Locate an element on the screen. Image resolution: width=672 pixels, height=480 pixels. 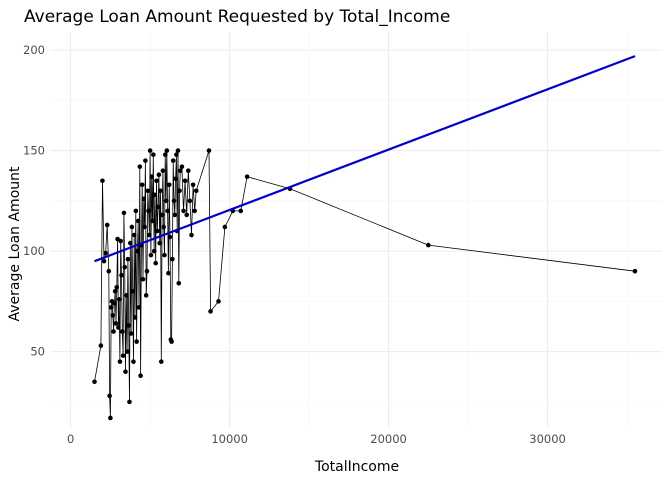
x-tick-label: 10000 is located at coordinates (229, 439).